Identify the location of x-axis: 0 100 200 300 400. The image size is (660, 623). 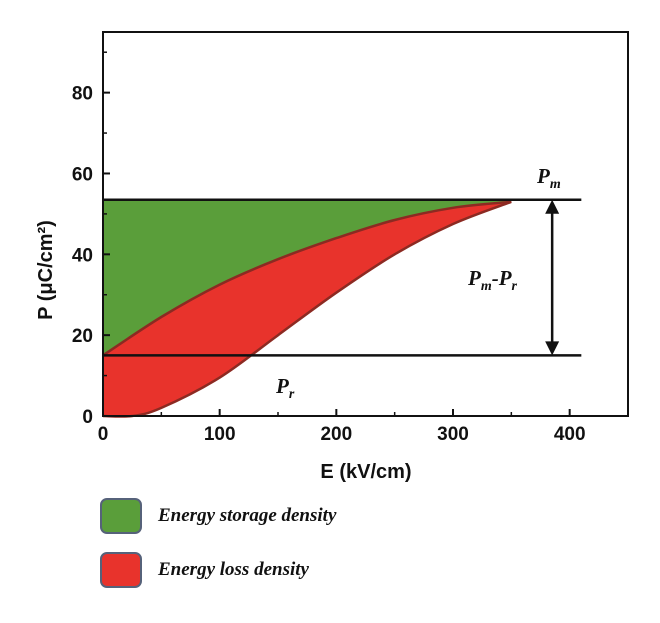
(342, 427).